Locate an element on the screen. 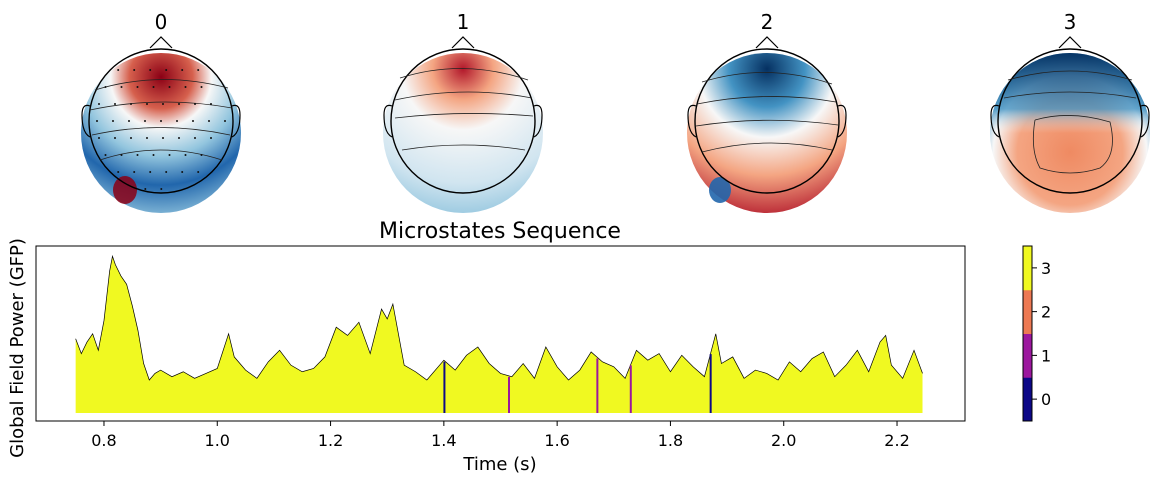  x-tick-label: 2.2 is located at coordinates (896, 440).